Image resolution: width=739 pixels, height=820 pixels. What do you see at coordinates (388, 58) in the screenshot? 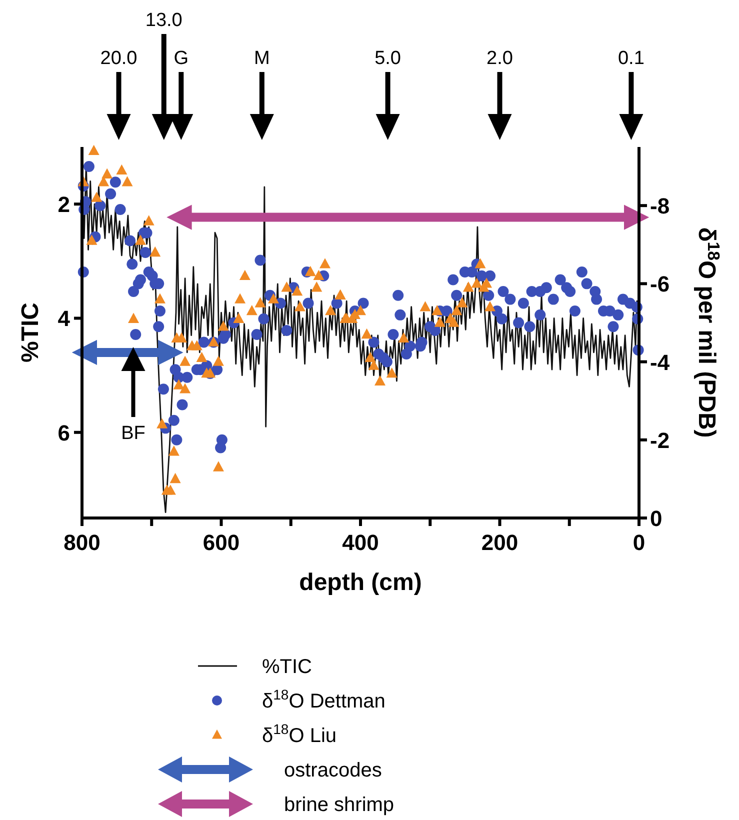
I see `text: 5.0` at bounding box center [388, 58].